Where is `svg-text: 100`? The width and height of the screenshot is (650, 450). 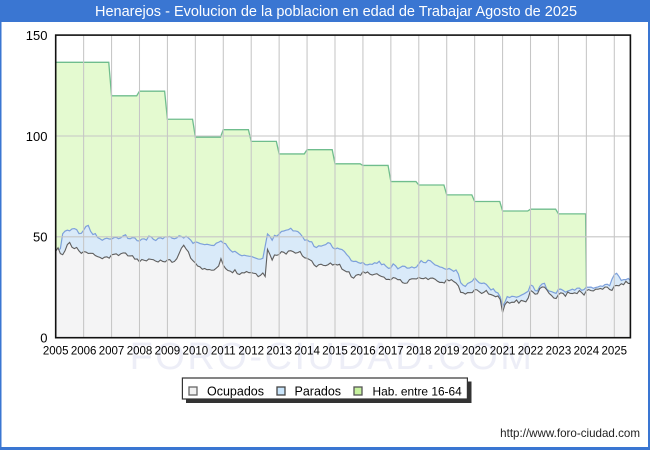 svg-text: 100 is located at coordinates (37, 136).